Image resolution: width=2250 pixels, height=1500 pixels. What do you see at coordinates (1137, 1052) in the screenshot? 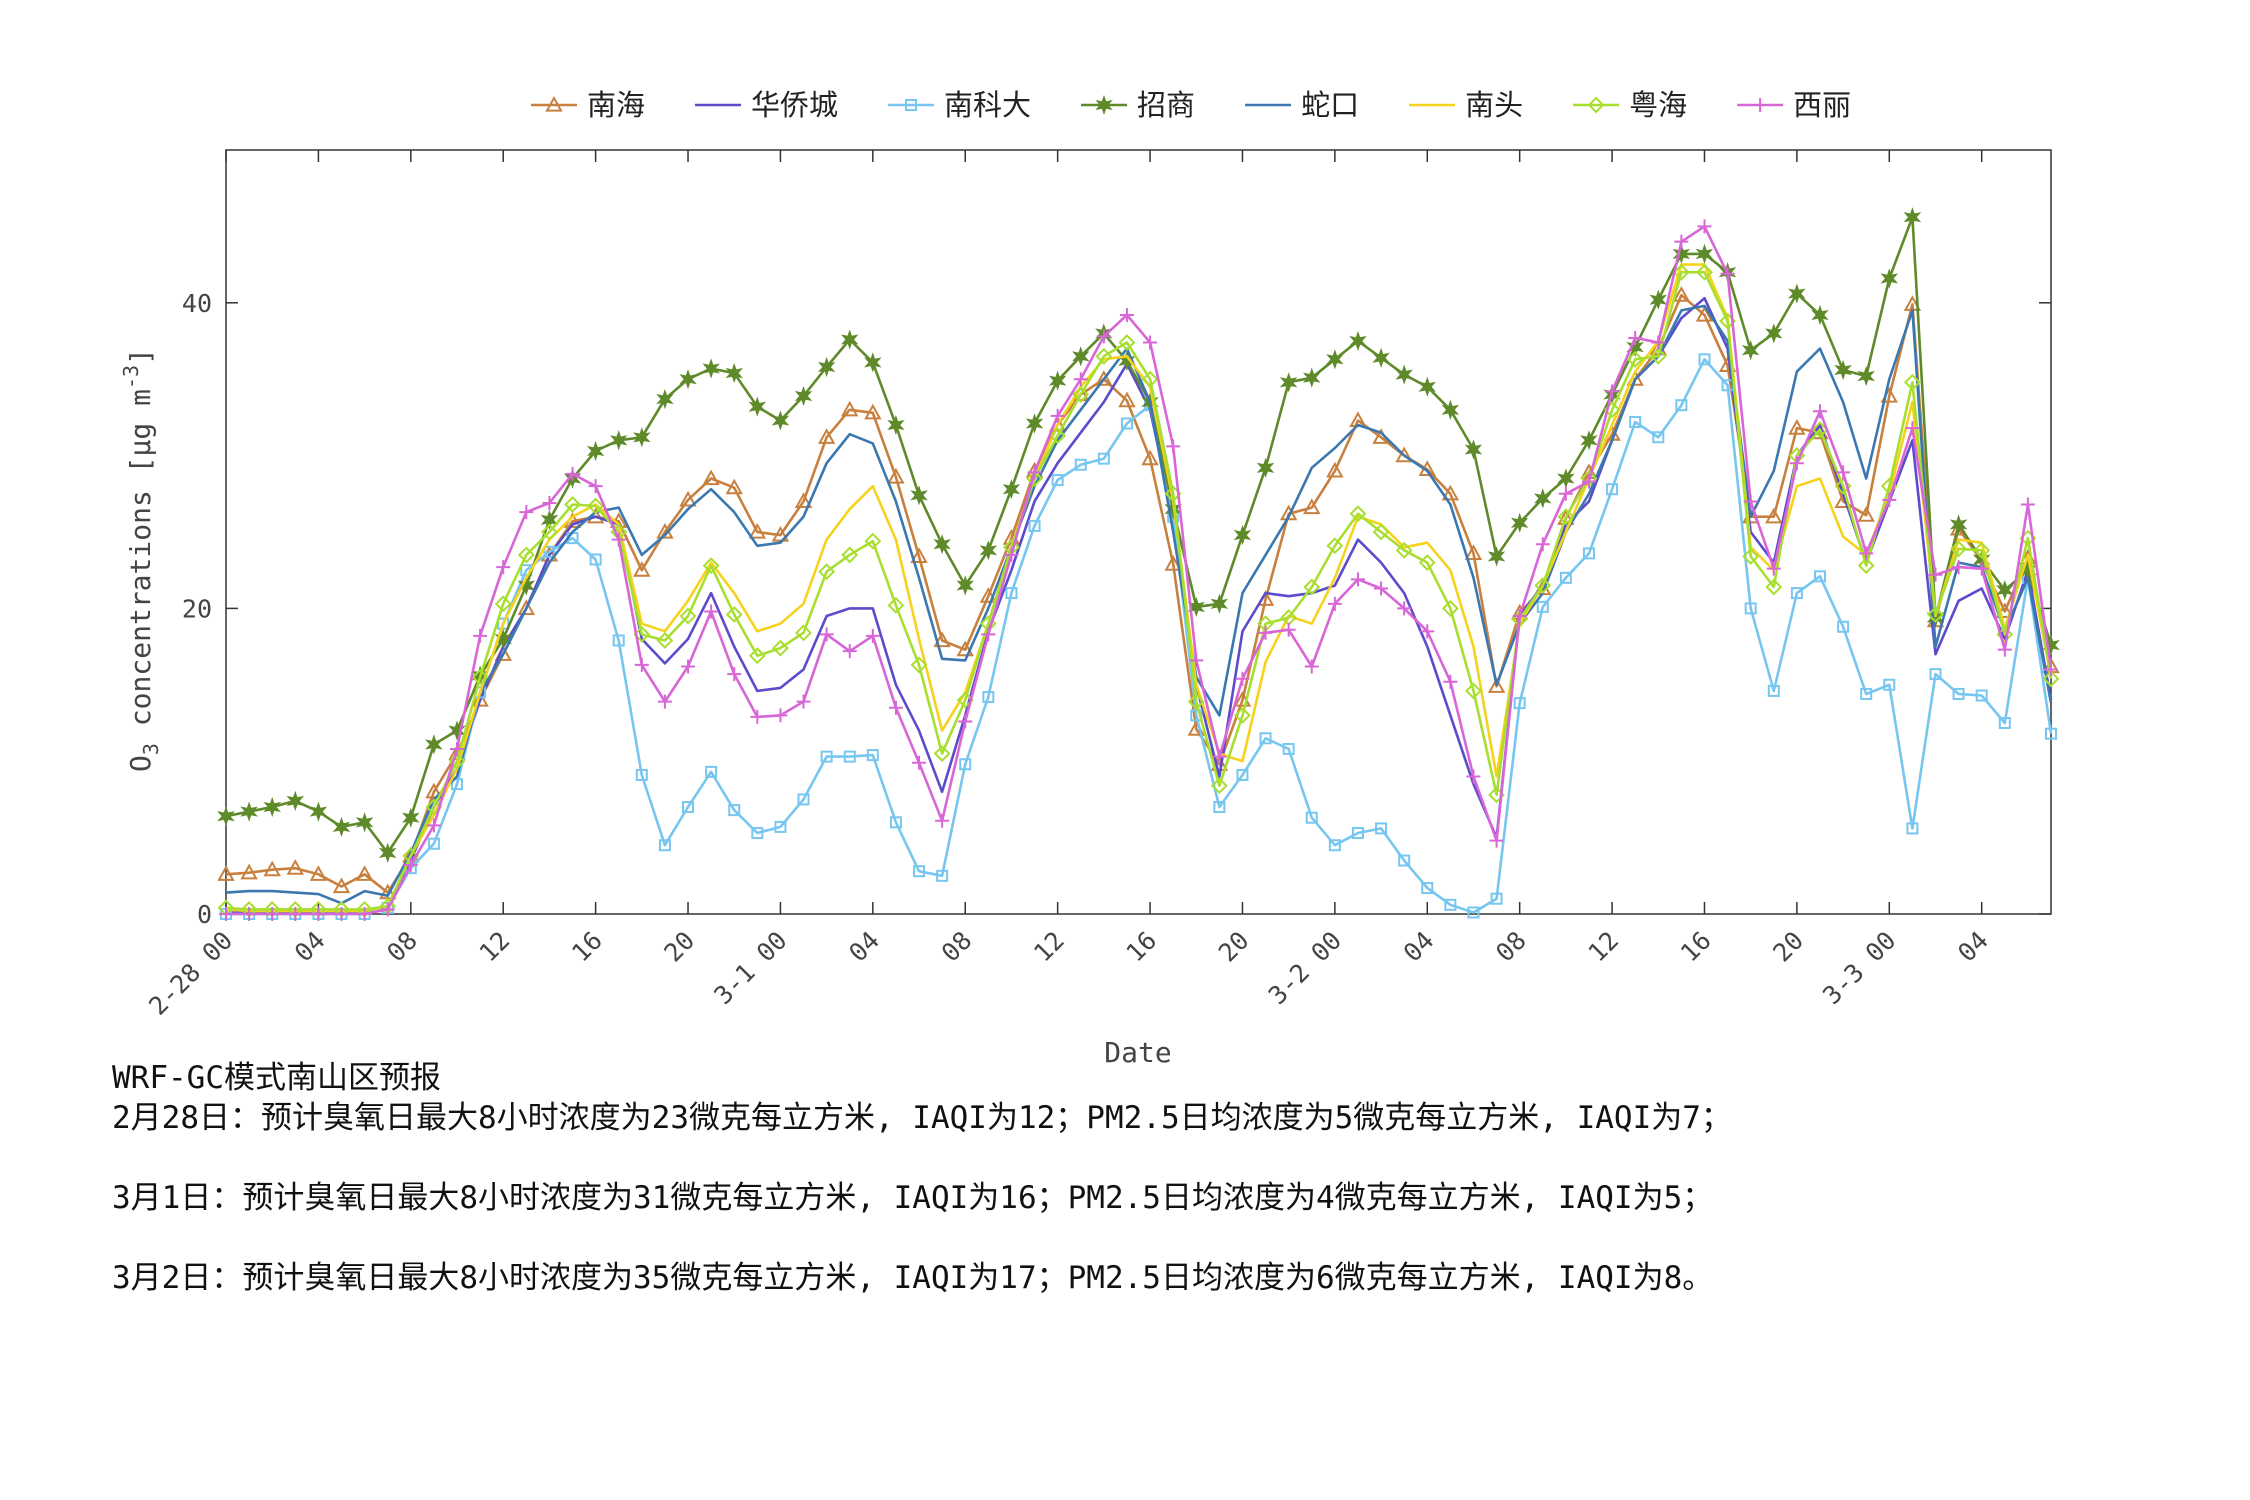
I see `x-axis-label: Date` at bounding box center [1137, 1052].